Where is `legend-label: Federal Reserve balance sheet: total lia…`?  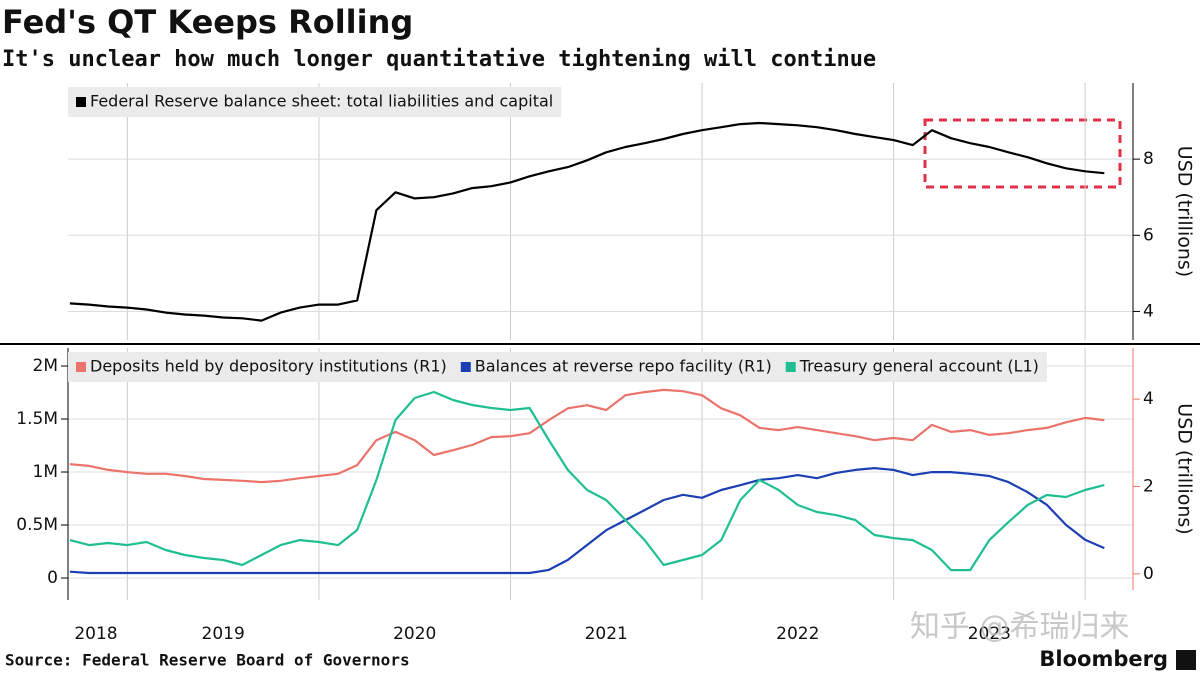
legend-label: Federal Reserve balance sheet: total lia… is located at coordinates (321, 101).